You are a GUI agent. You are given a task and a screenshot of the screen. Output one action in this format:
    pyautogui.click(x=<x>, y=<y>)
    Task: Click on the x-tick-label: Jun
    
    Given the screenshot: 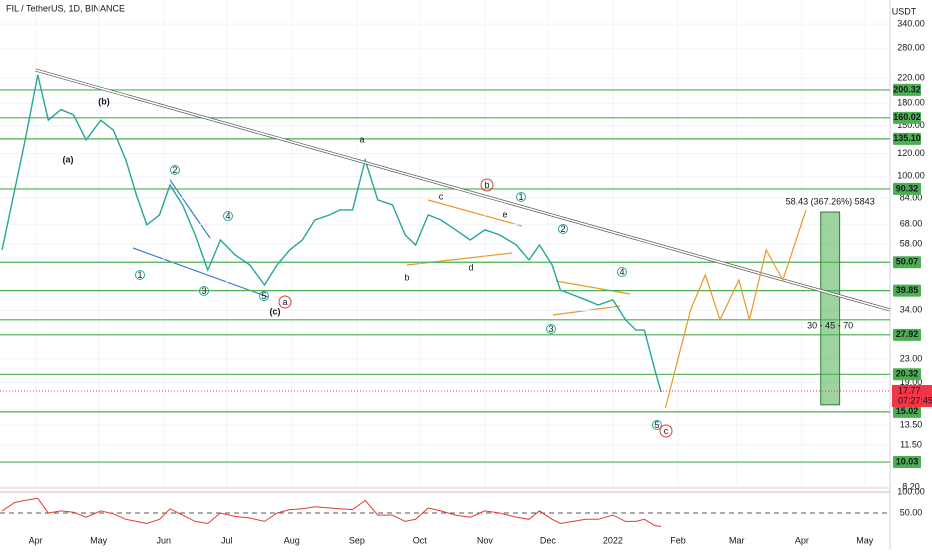 What is the action you would take?
    pyautogui.click(x=163, y=540)
    